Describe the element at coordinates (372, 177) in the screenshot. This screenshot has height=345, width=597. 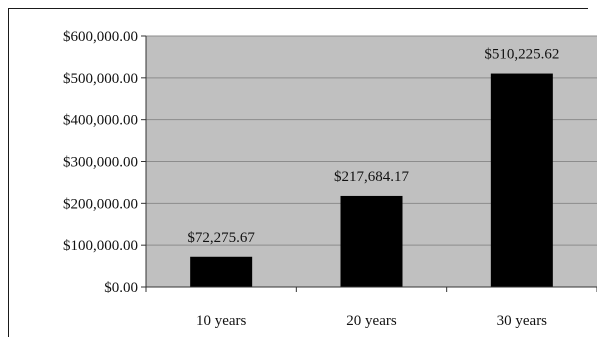
I see `data-label: $217,684.17` at that location.